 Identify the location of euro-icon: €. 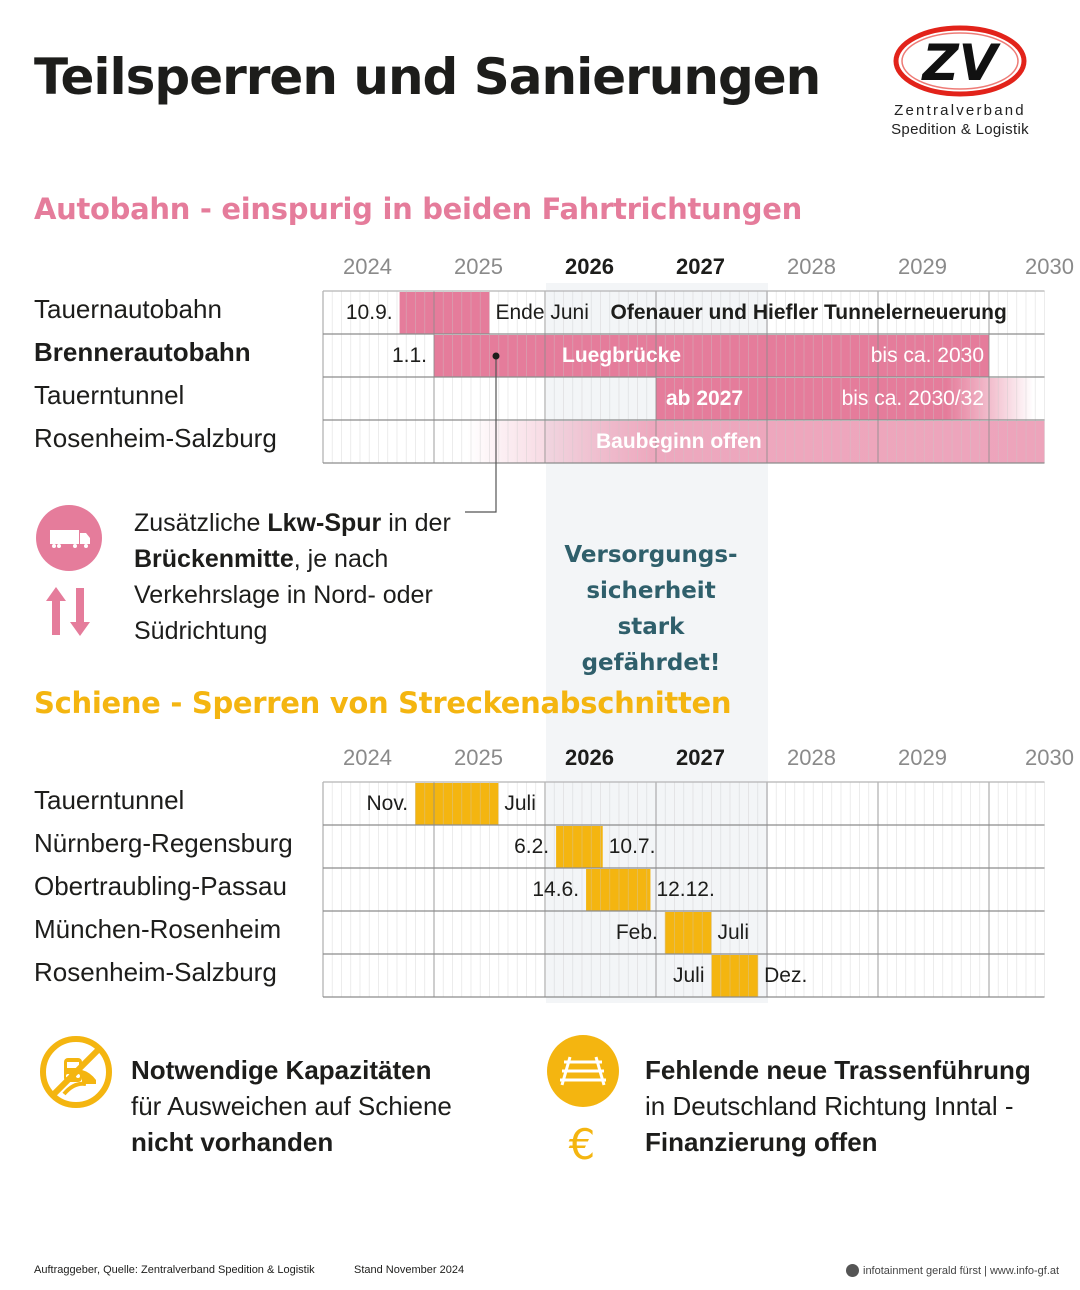
(582, 1142).